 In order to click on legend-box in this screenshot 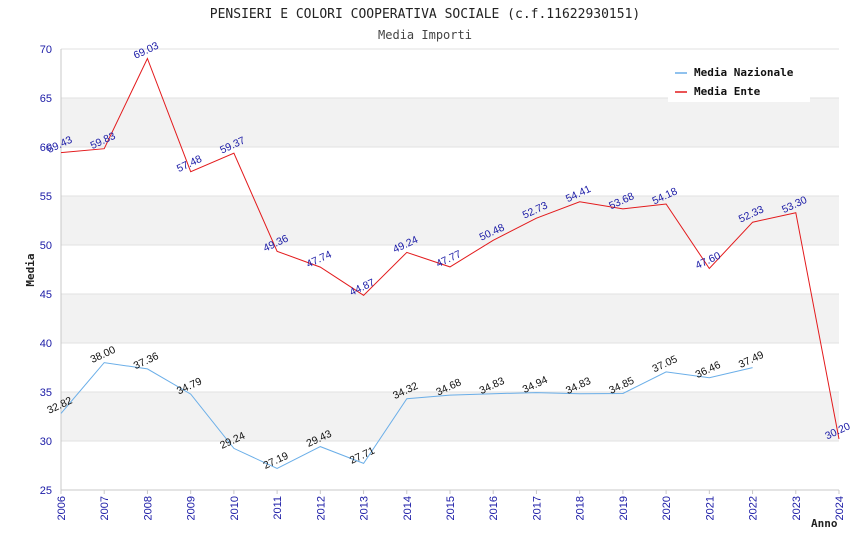, I will do `click(739, 81)`.